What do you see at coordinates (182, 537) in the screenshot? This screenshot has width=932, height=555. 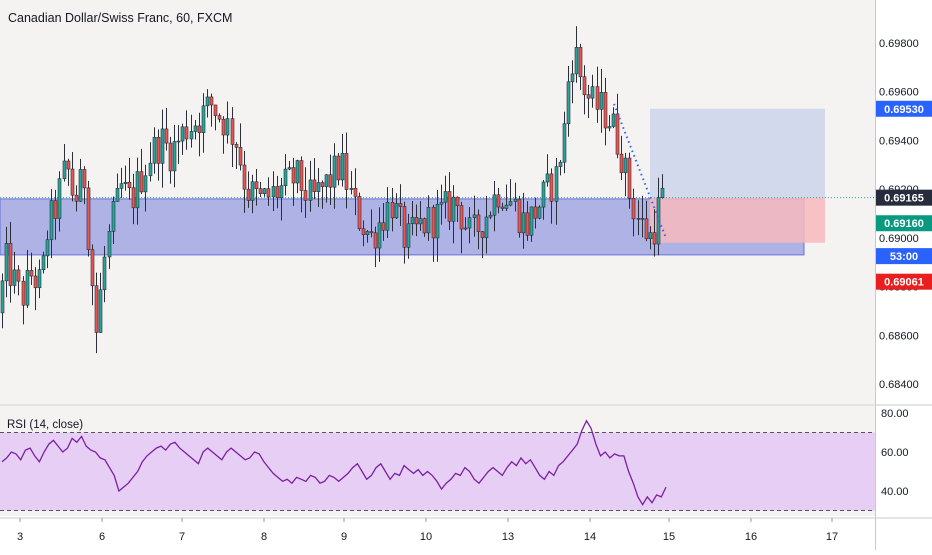 I see `time-tick-label: 7` at bounding box center [182, 537].